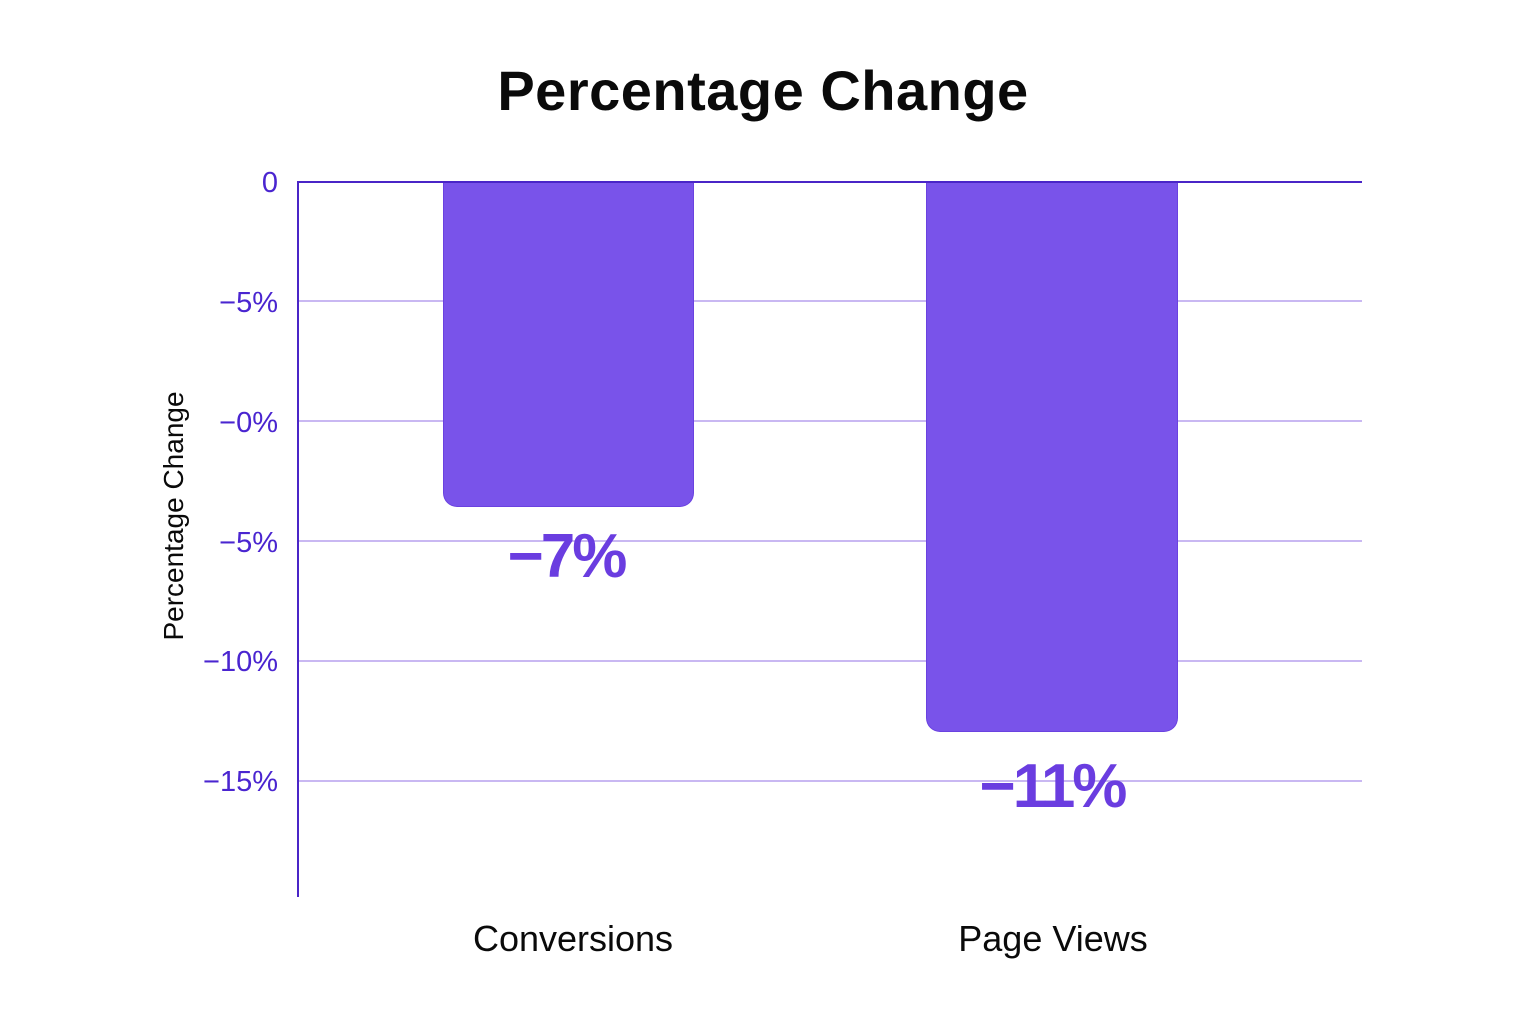 The image size is (1536, 1024). What do you see at coordinates (269, 183) in the screenshot?
I see `y-tick-label: 0` at bounding box center [269, 183].